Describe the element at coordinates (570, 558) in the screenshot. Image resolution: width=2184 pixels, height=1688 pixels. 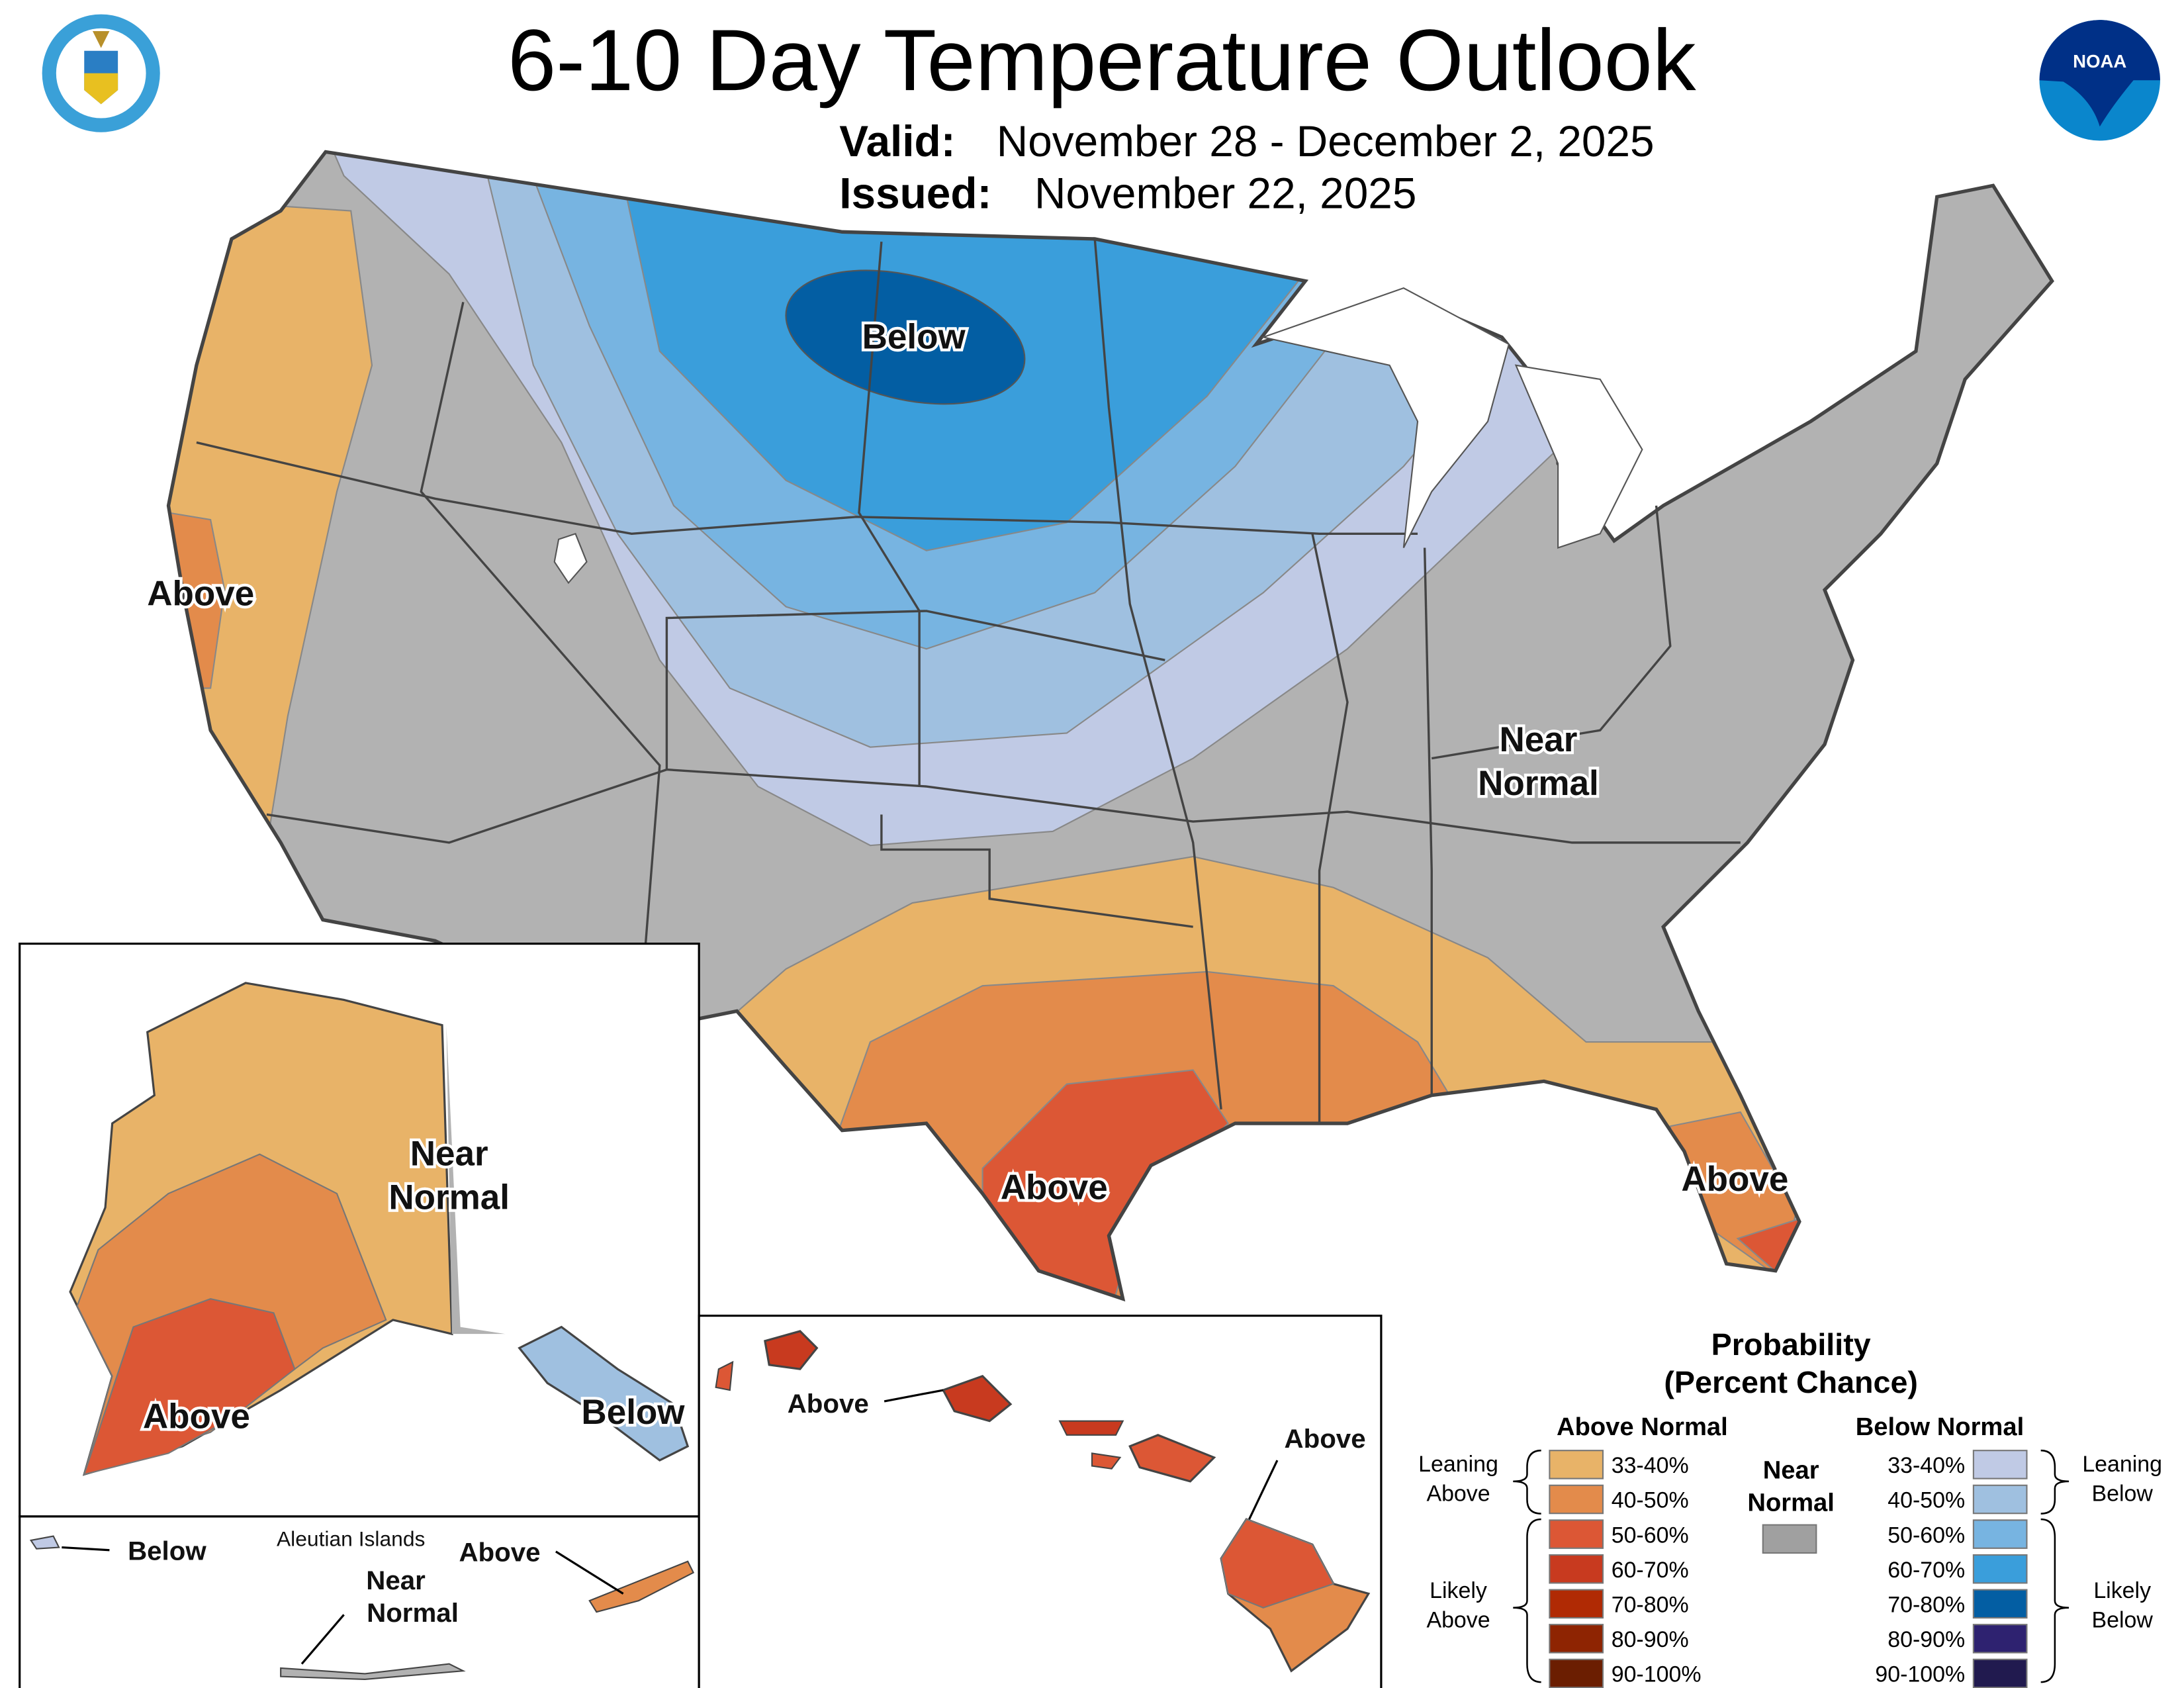
I see `great-salt-lake` at that location.